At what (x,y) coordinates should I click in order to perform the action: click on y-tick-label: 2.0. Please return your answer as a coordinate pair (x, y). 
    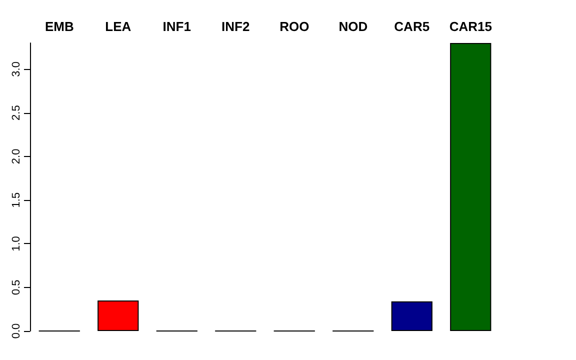
    Looking at the image, I should click on (16, 156).